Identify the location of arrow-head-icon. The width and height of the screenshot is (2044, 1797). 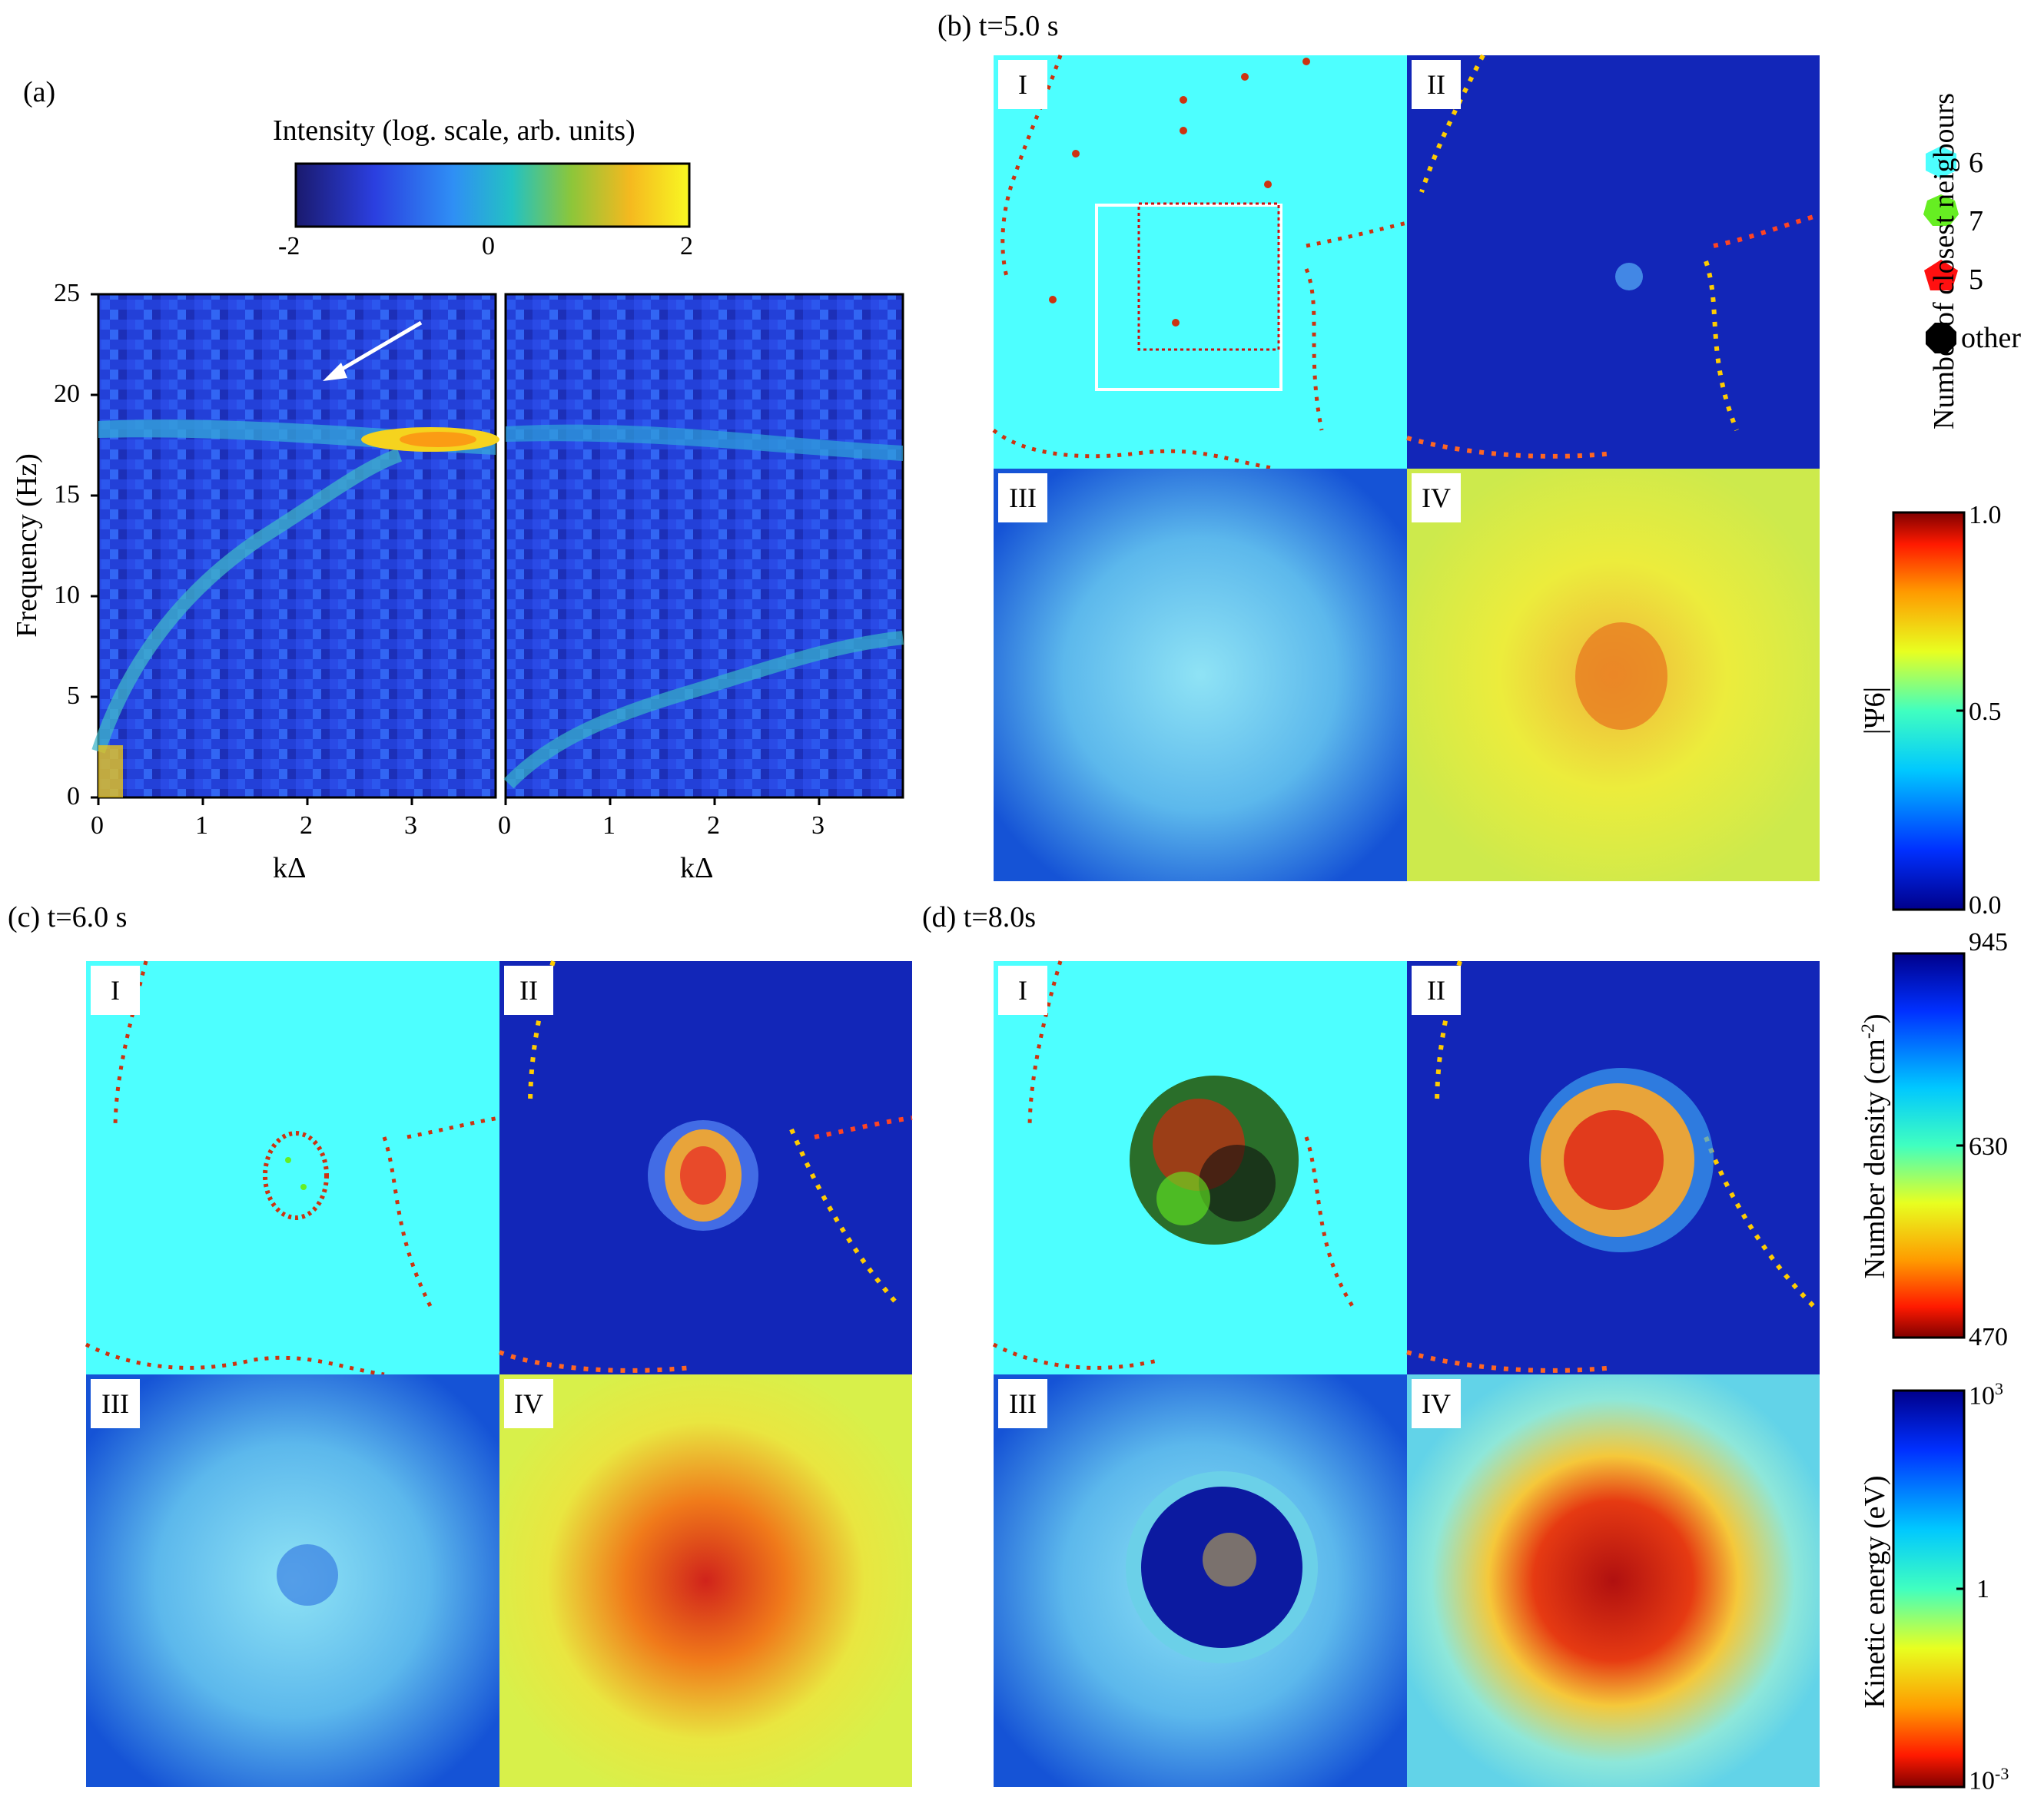
(335, 372).